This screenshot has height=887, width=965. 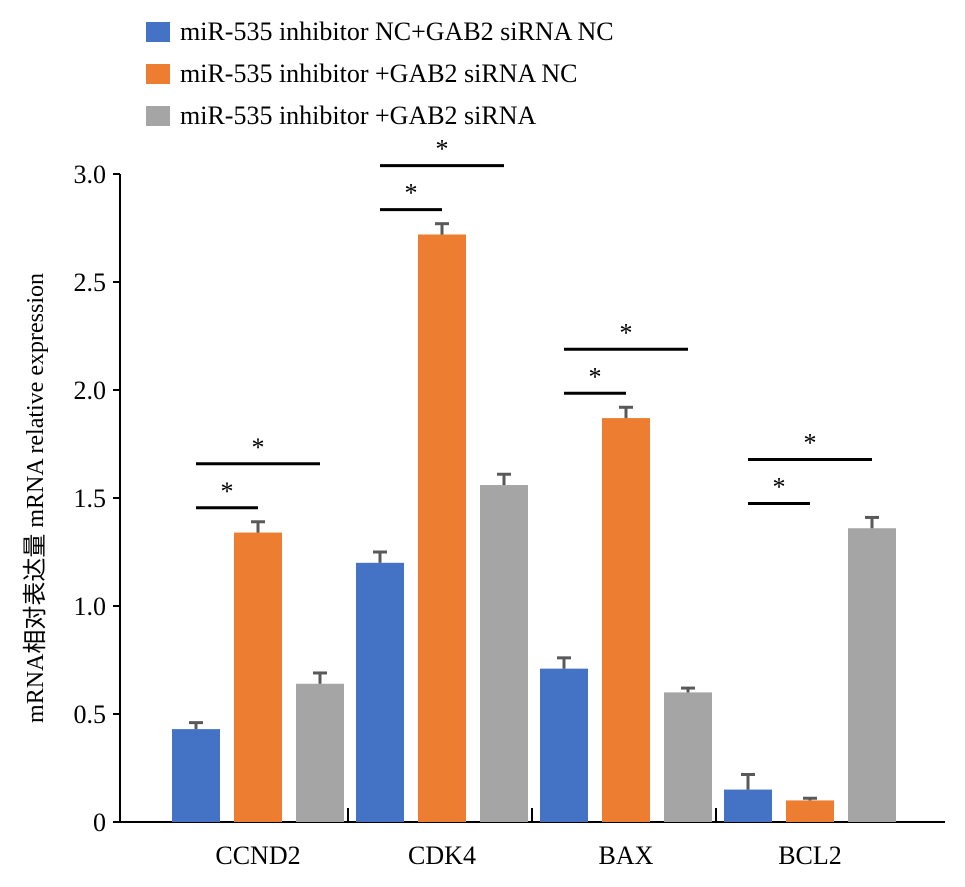 What do you see at coordinates (626, 855) in the screenshot?
I see `x-tick-label: BAX` at bounding box center [626, 855].